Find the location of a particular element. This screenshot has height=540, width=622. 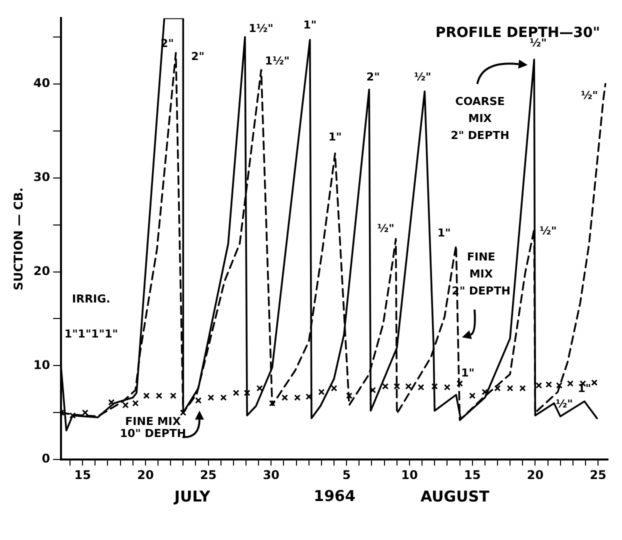

annotation: 1"1"1"1" is located at coordinates (91, 334).